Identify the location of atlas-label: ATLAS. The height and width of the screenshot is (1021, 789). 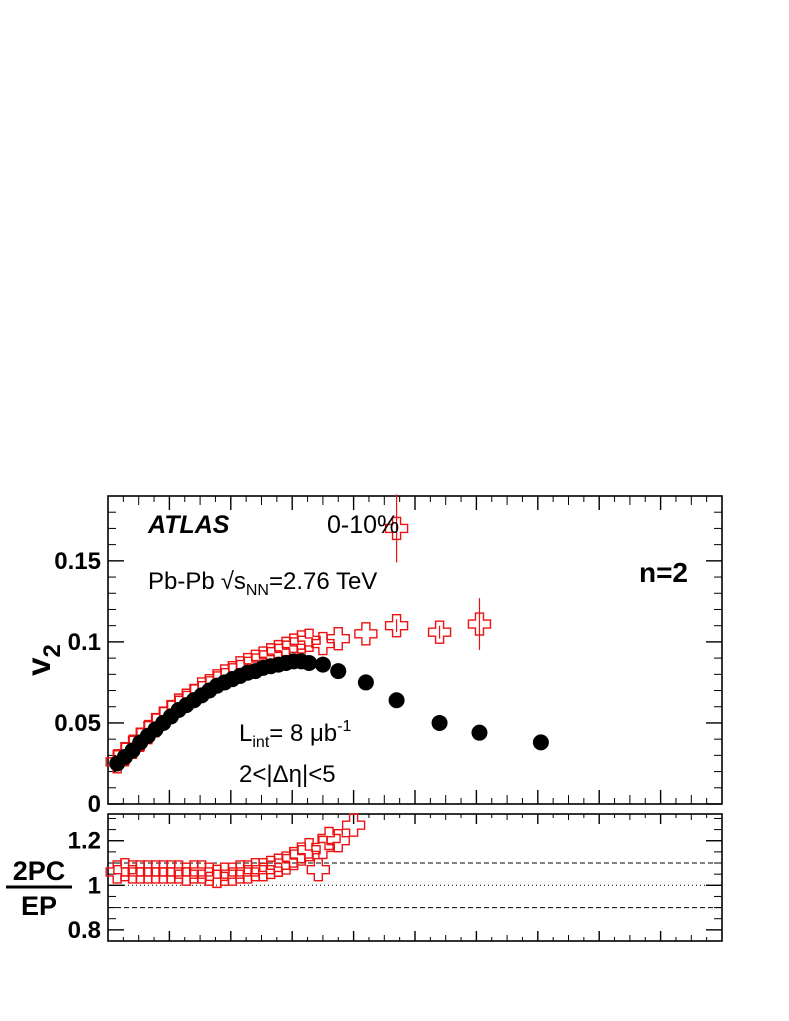
(188, 525).